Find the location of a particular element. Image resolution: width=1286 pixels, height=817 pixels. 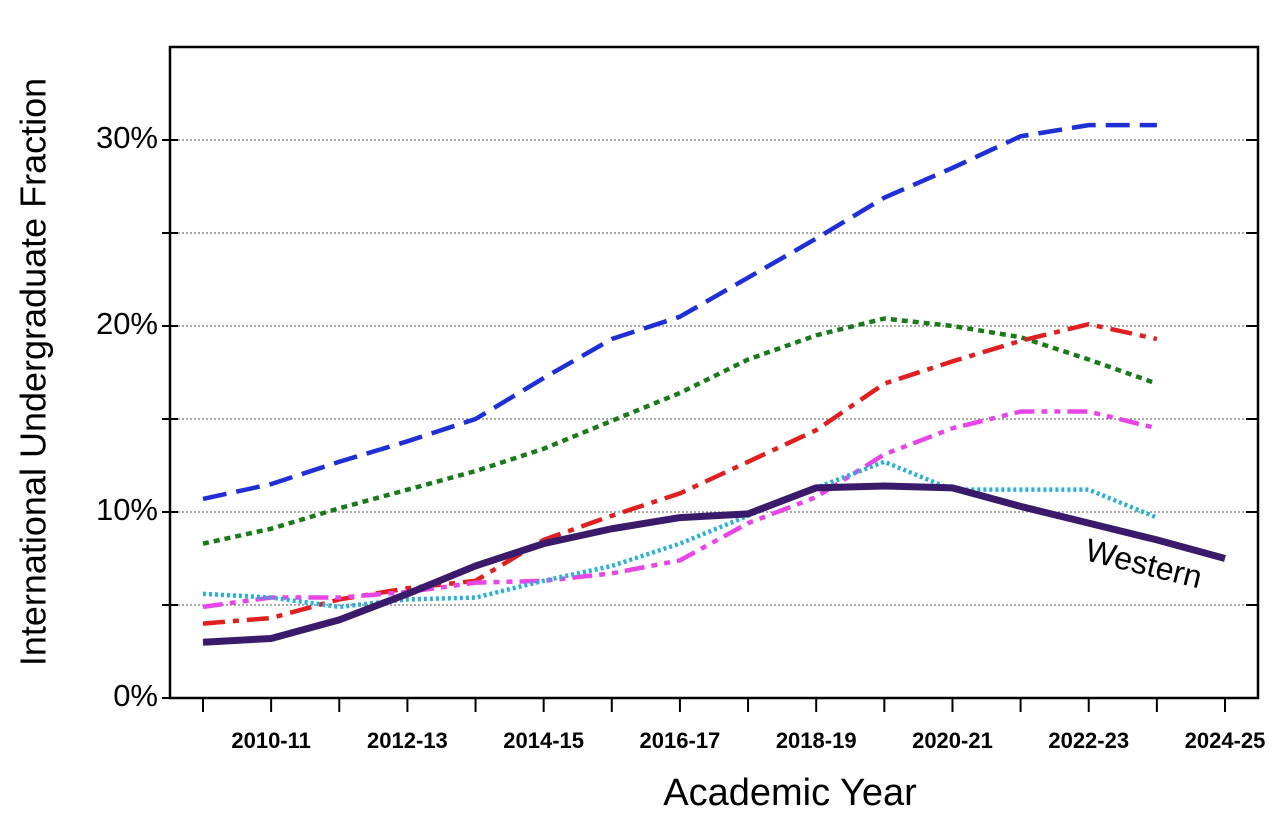

y-tick-label: 10% is located at coordinates (127, 509).